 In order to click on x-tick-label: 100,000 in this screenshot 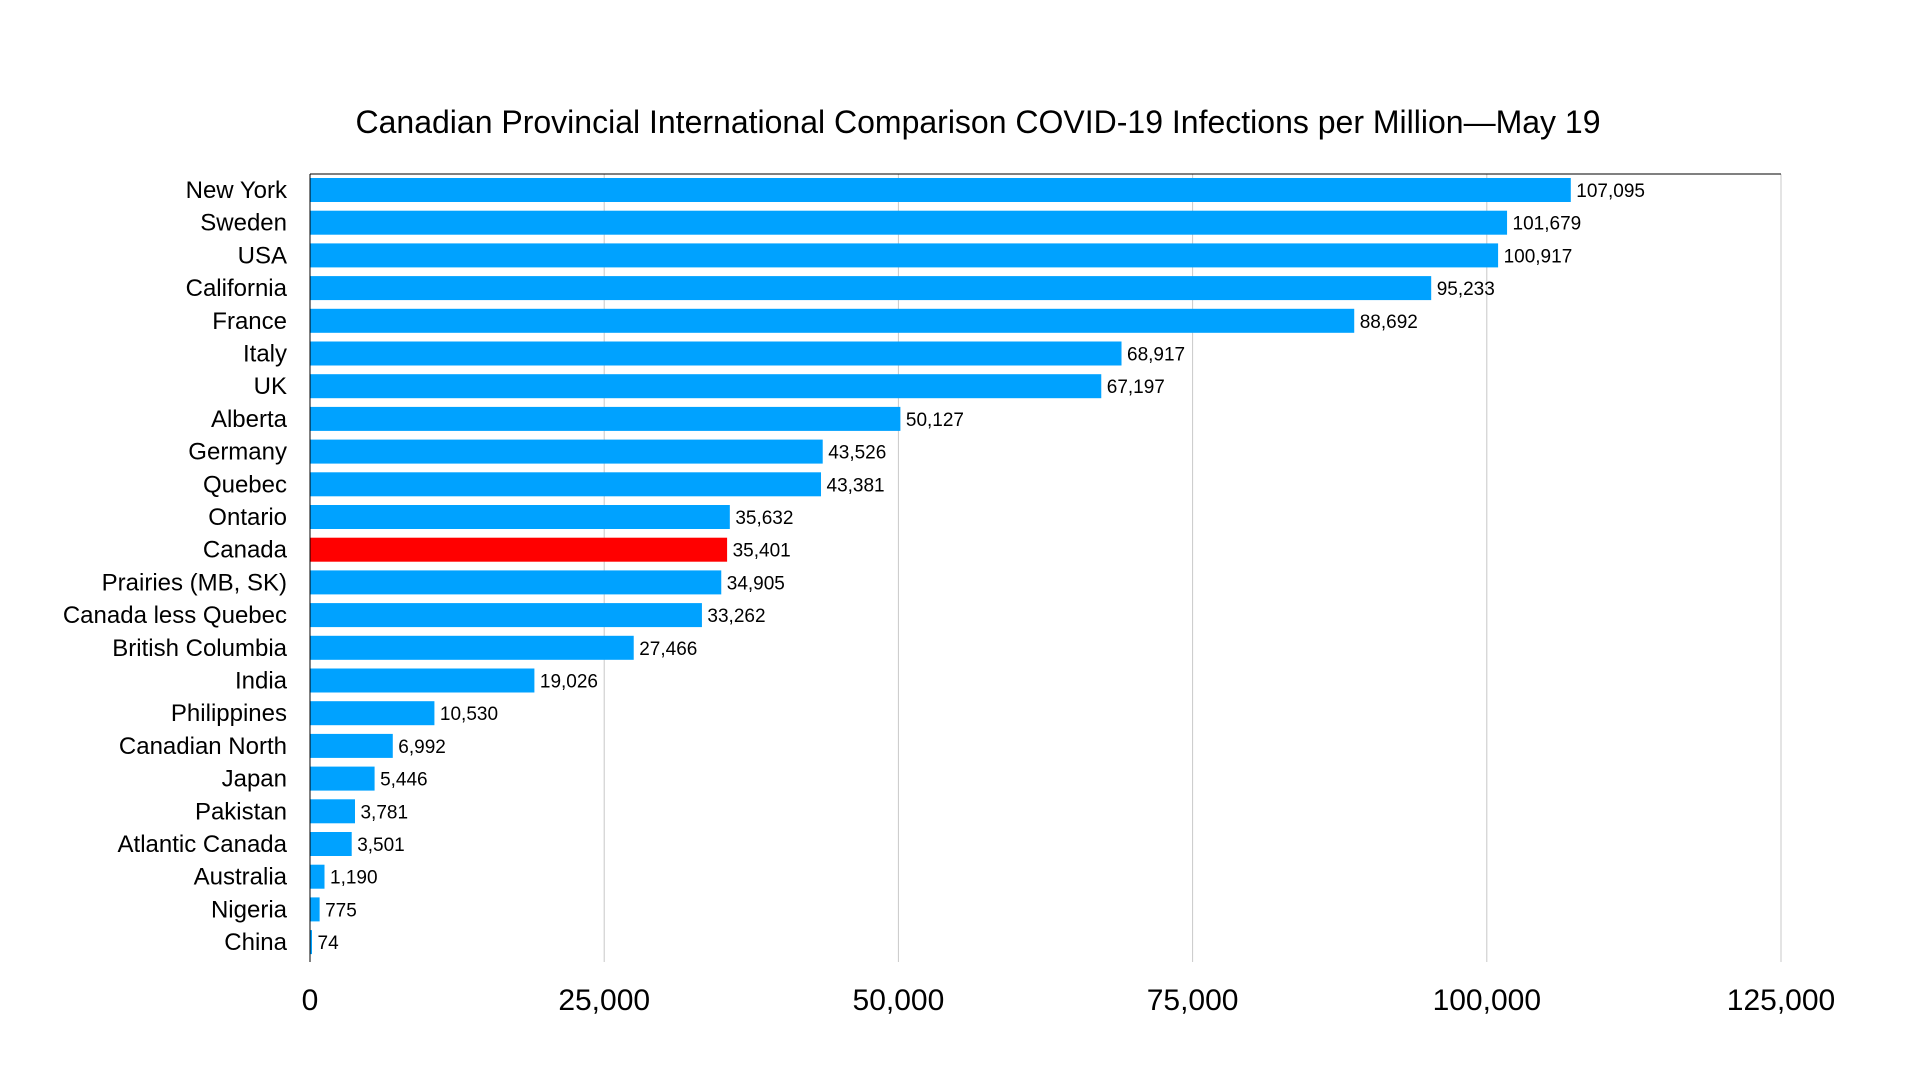, I will do `click(1487, 1000)`.